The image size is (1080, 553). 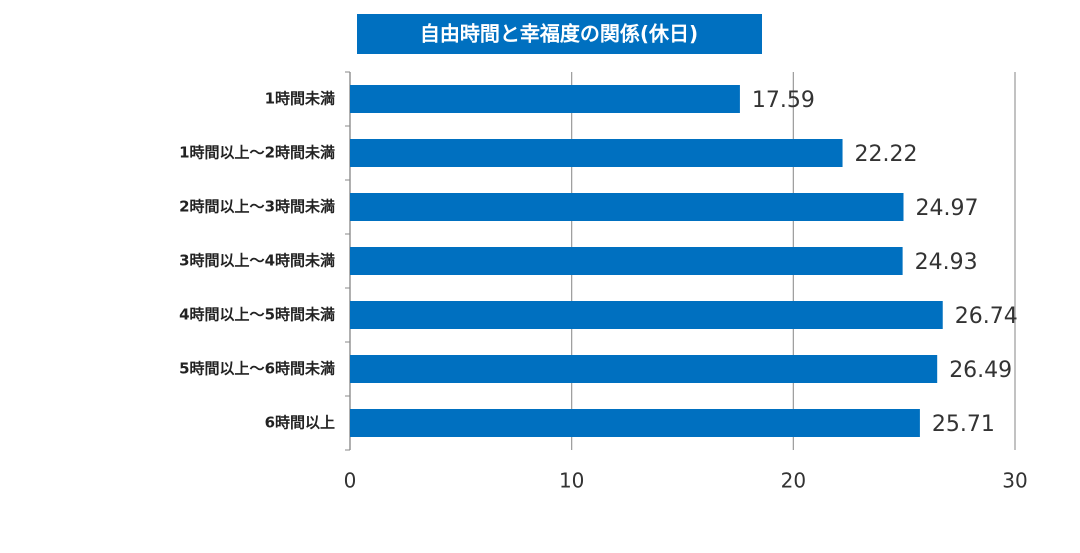 What do you see at coordinates (886, 154) in the screenshot?
I see `value-label: 22.22` at bounding box center [886, 154].